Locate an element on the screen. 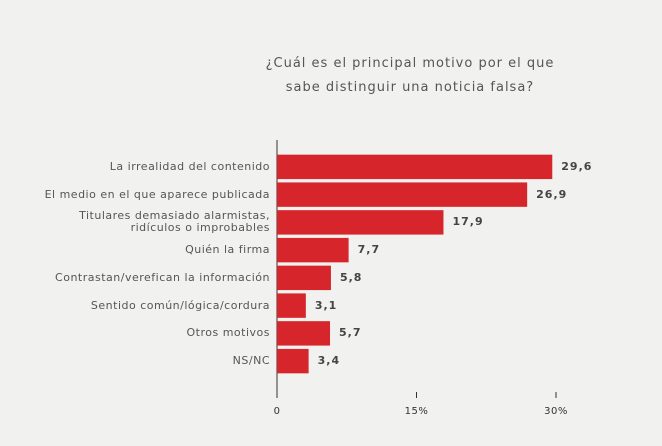  y-tick-label: El medio en el que aparece publicada is located at coordinates (157, 194).